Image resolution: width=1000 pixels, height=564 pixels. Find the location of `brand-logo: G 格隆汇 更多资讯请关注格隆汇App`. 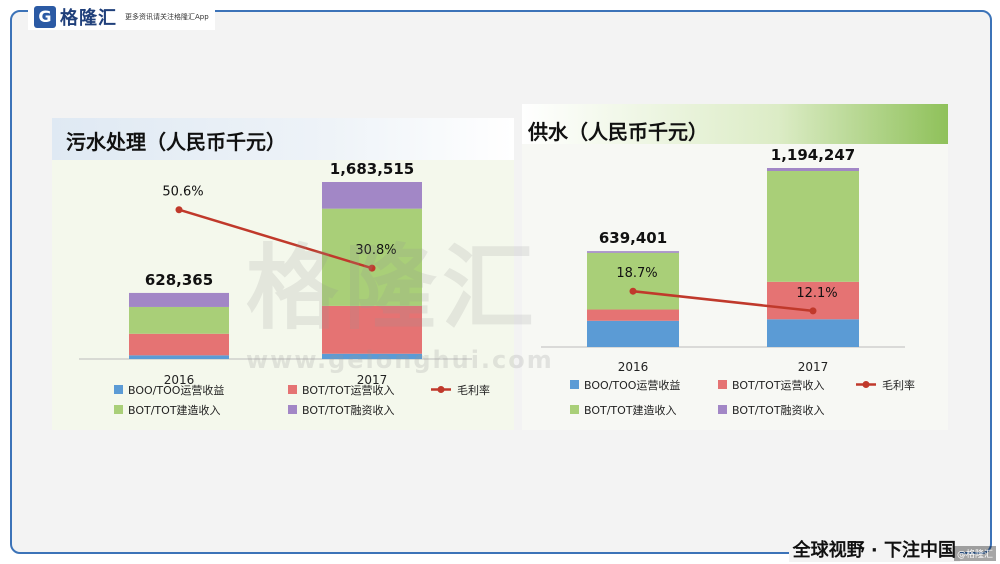

brand-logo: G 格隆汇 更多资讯请关注格隆汇App is located at coordinates (121, 17).